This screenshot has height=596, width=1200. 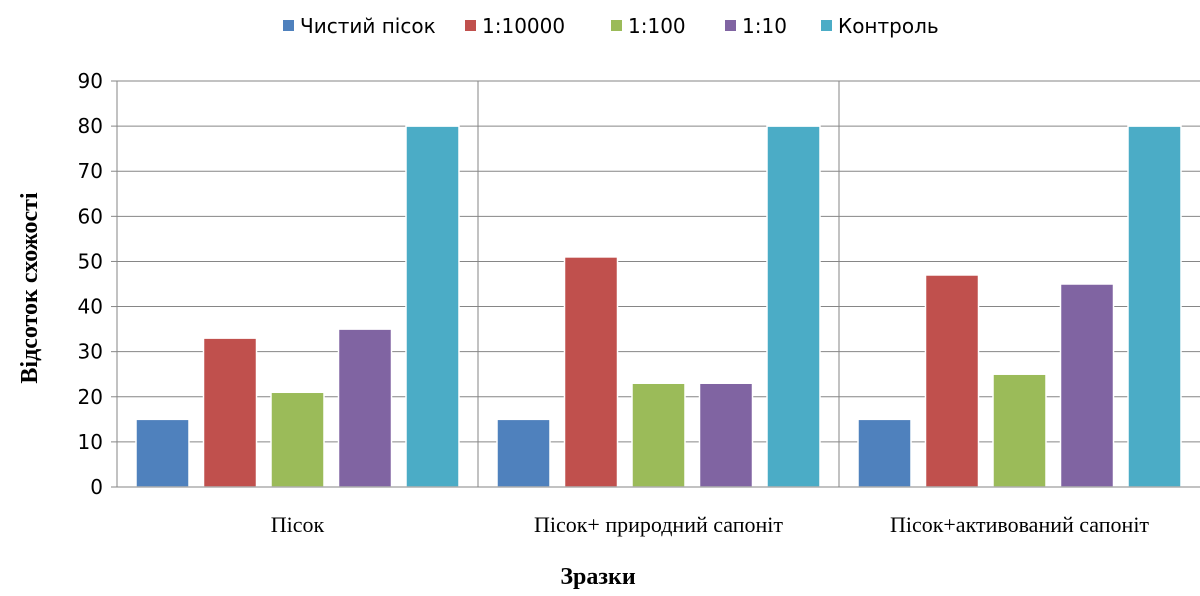 I want to click on y-tick-label-70: 70, so click(x=90, y=171).